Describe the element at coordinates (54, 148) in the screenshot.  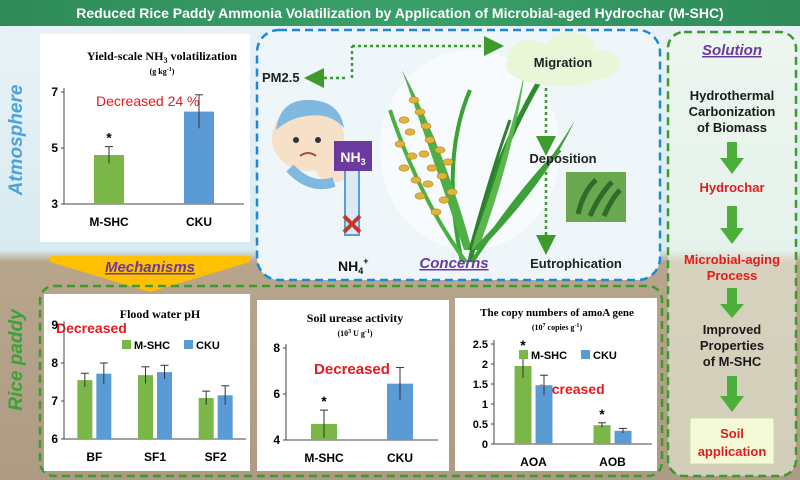
I see `yield-chart-y-tick-label: 5` at that location.